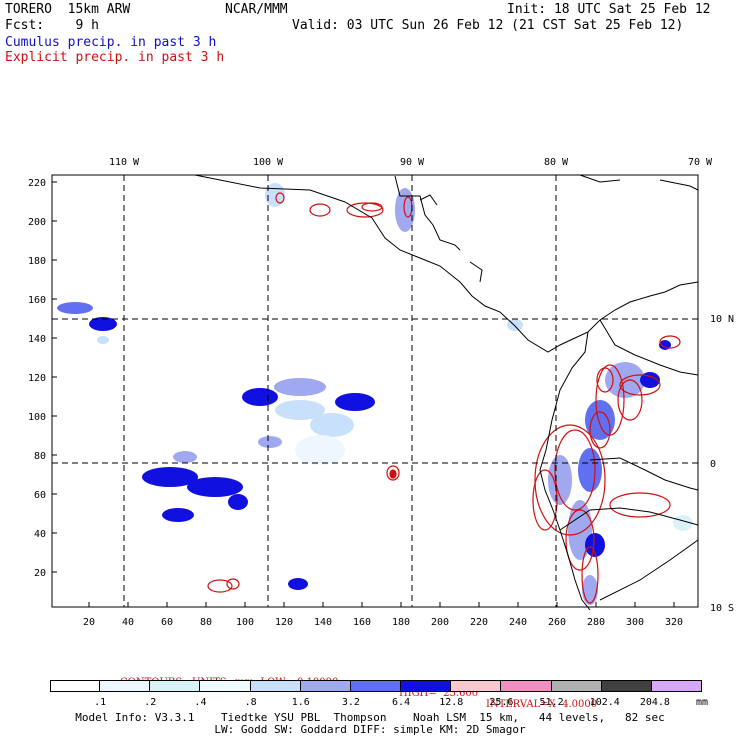 Image resolution: width=740 pixels, height=740 pixels. Describe the element at coordinates (722, 464) in the screenshot. I see `latitude-labels: 10 N 0 10 S` at that location.